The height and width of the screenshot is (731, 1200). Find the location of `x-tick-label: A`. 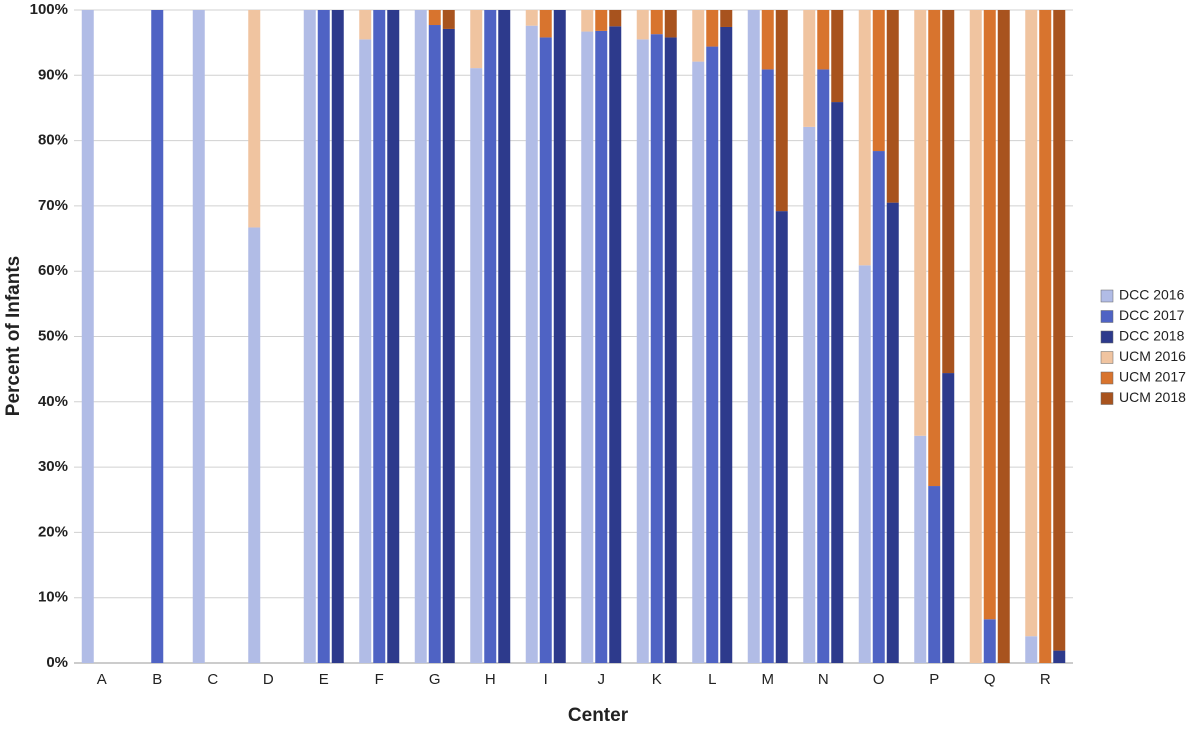

x-tick-label: A is located at coordinates (102, 679).